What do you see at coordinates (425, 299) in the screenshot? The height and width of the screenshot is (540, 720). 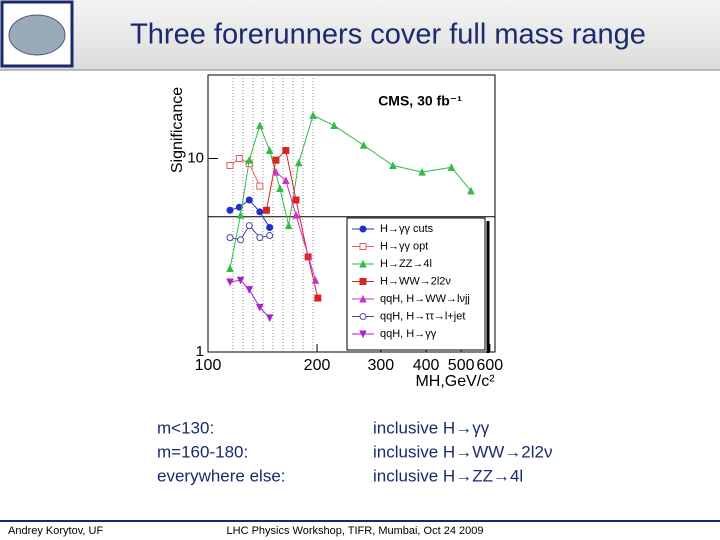 I see `legend-label: qqH, H→WW→lνjj` at bounding box center [425, 299].